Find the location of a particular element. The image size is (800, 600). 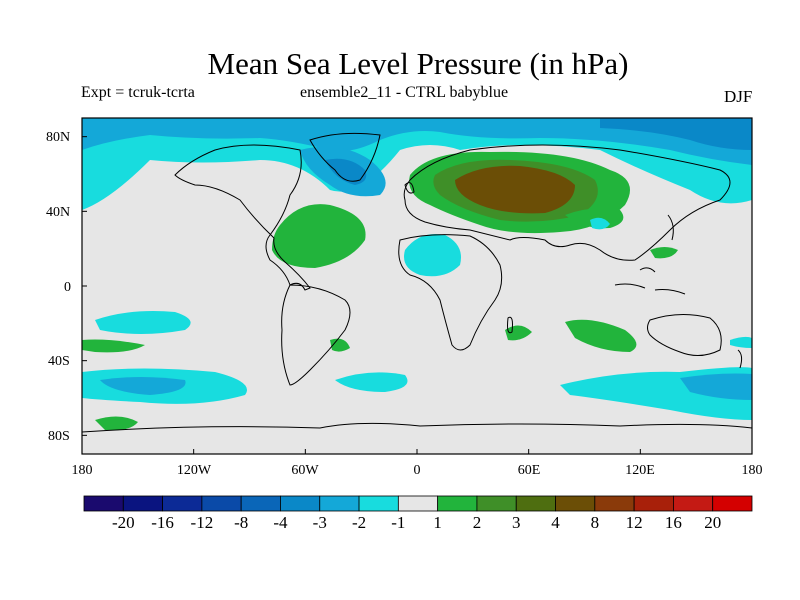

colorbar-label: 2 is located at coordinates (477, 522).